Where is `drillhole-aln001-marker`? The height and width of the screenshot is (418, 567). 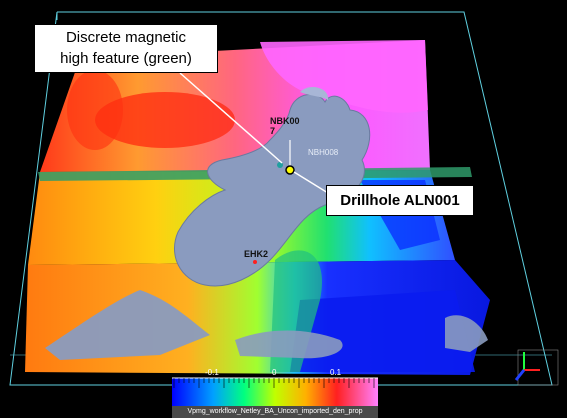
drillhole-aln001-marker is located at coordinates (290, 170).